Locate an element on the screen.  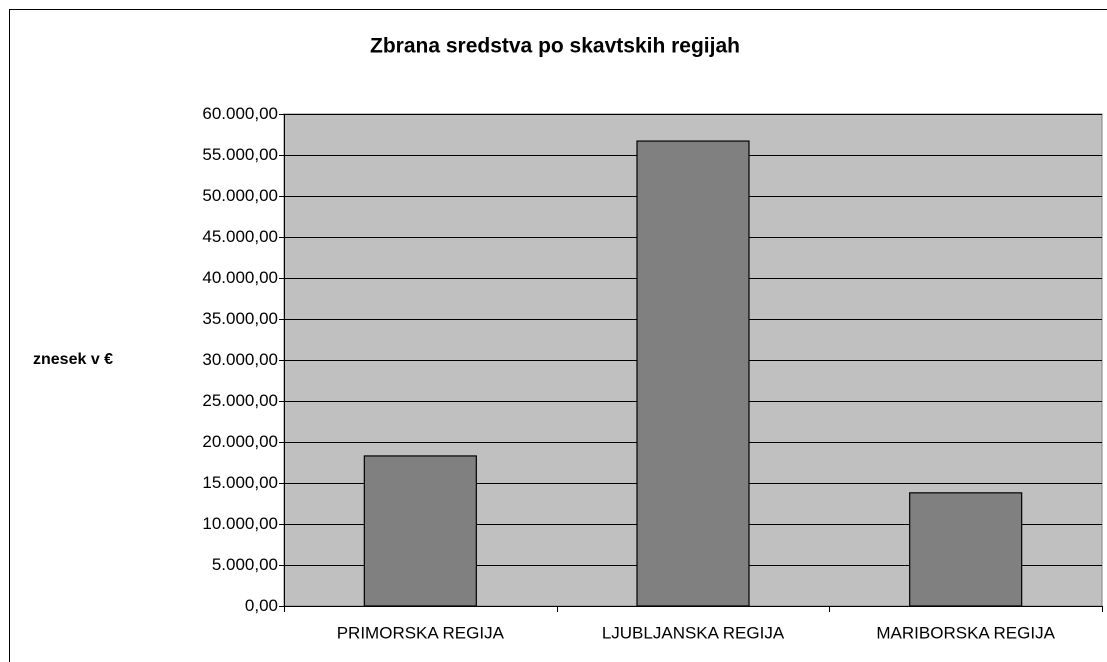
y-tick-label: 10.000,00 is located at coordinates (240, 523).